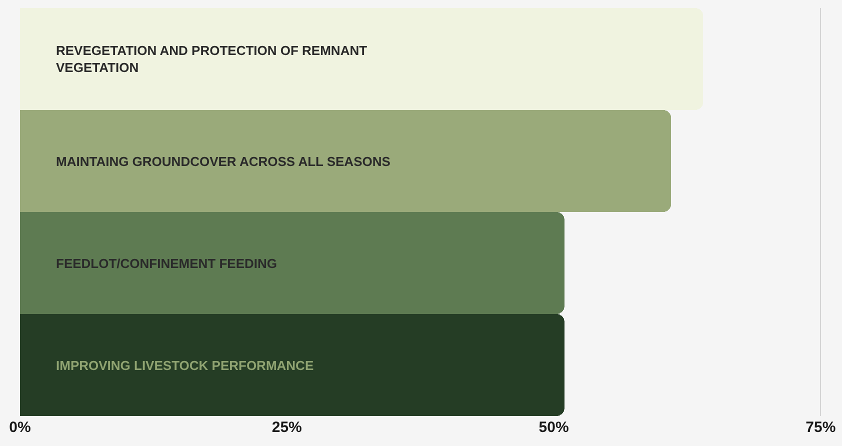 The width and height of the screenshot is (842, 446). I want to click on y-tick-label: IMPROVING LIVESTOCK PERFORMANCE, so click(185, 365).